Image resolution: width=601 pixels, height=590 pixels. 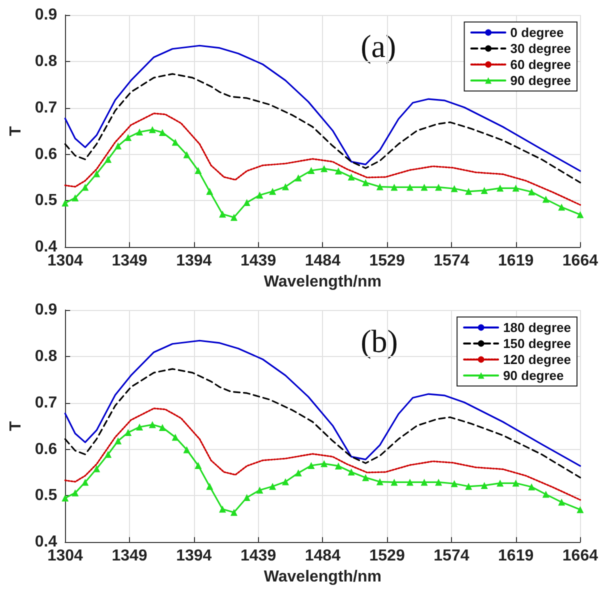 What do you see at coordinates (537, 327) in the screenshot?
I see `legend-label: 180 degree` at bounding box center [537, 327].